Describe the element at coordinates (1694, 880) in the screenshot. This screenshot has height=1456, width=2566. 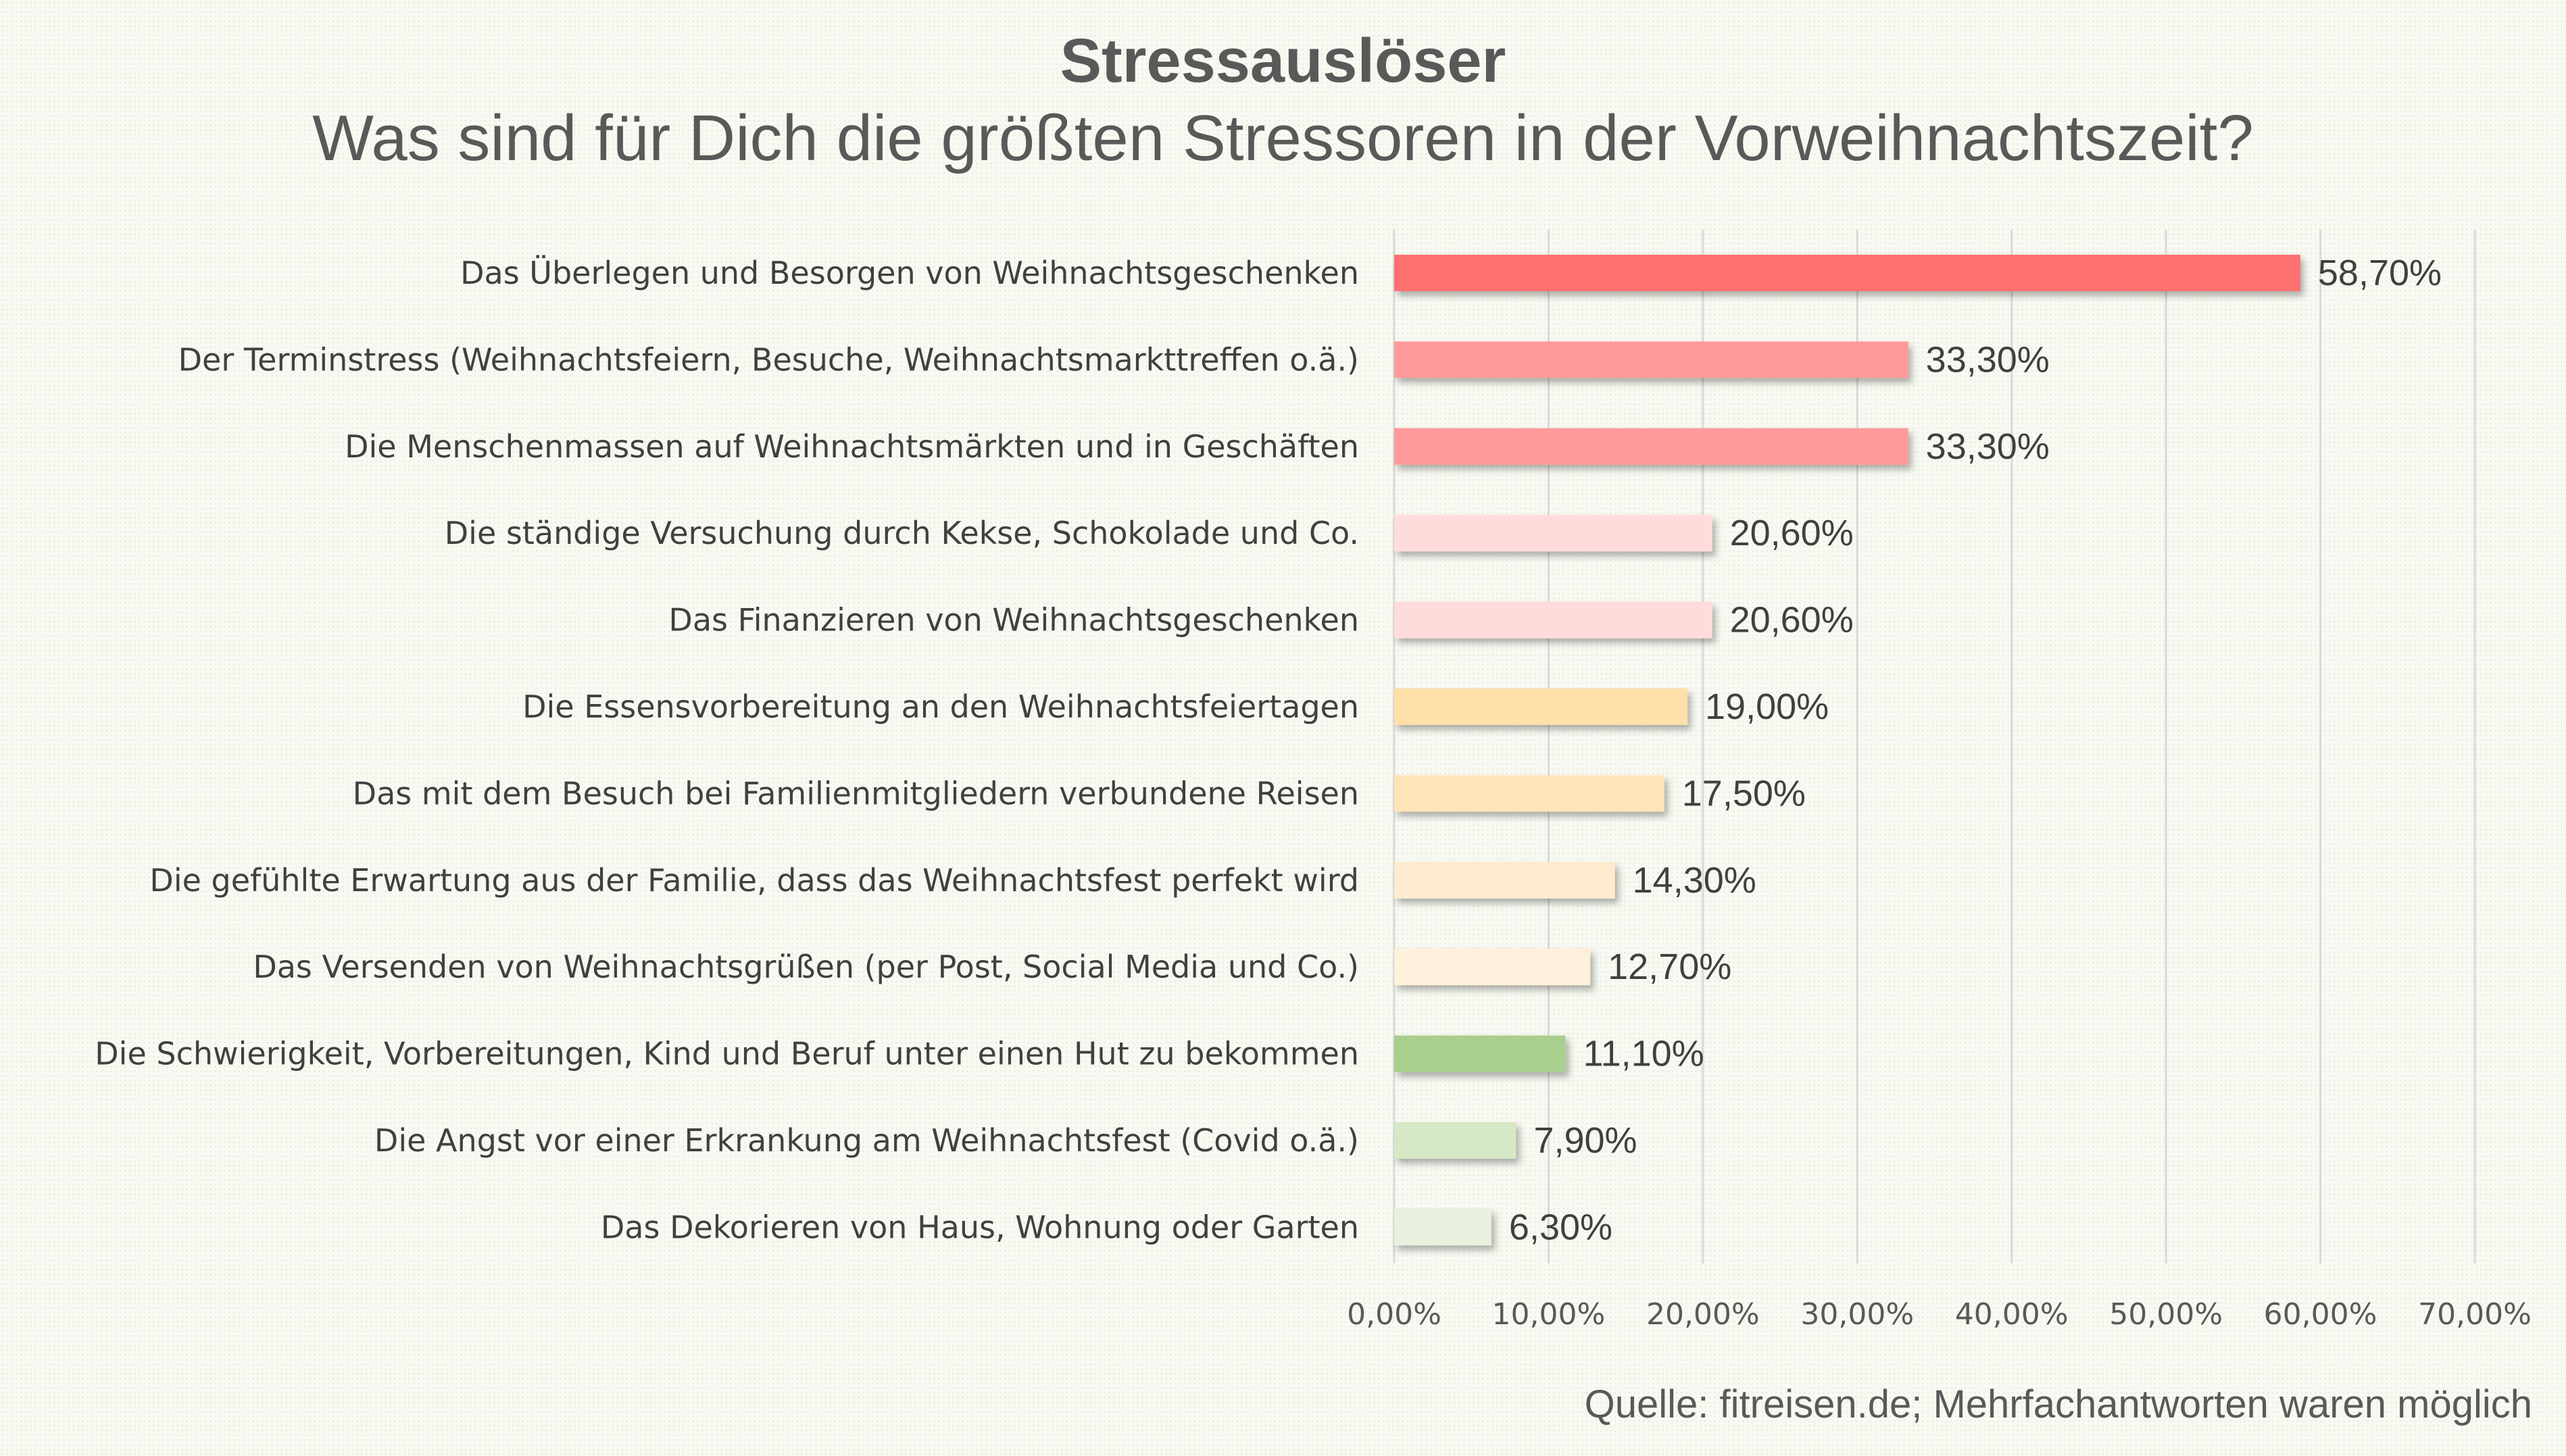
I see `data-label: 14,30%` at that location.